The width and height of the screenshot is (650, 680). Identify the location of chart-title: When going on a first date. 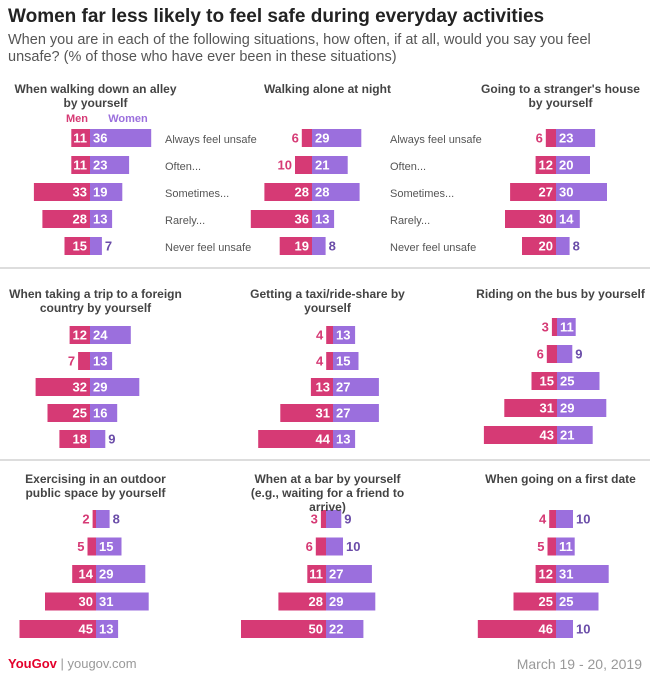
(560, 479).